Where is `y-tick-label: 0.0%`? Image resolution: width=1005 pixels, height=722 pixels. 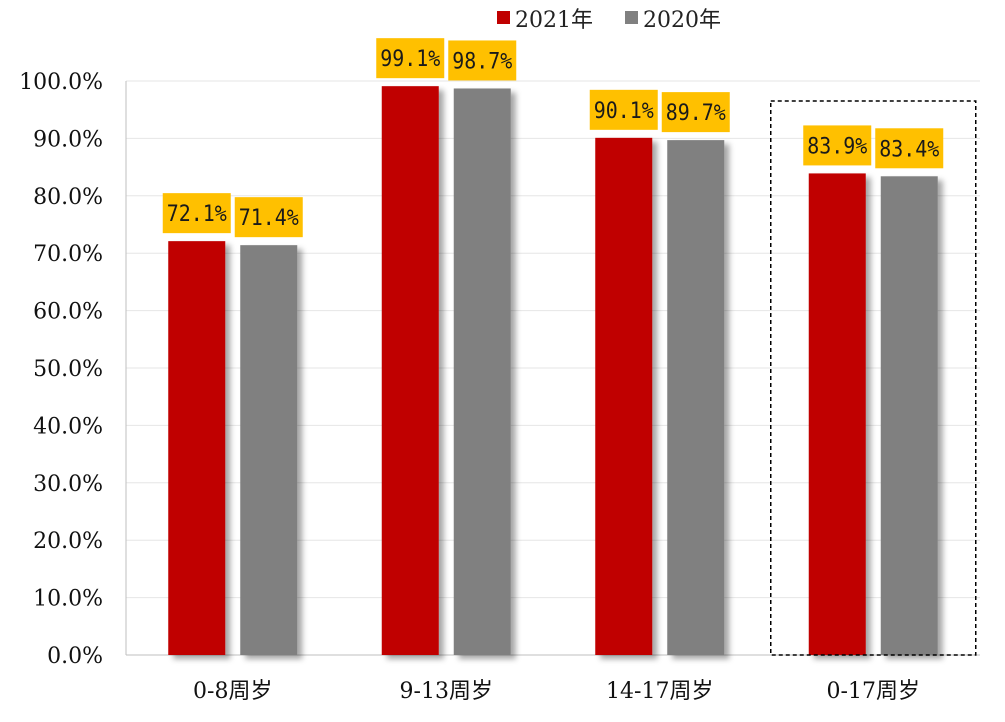 y-tick-label: 0.0% is located at coordinates (75, 656).